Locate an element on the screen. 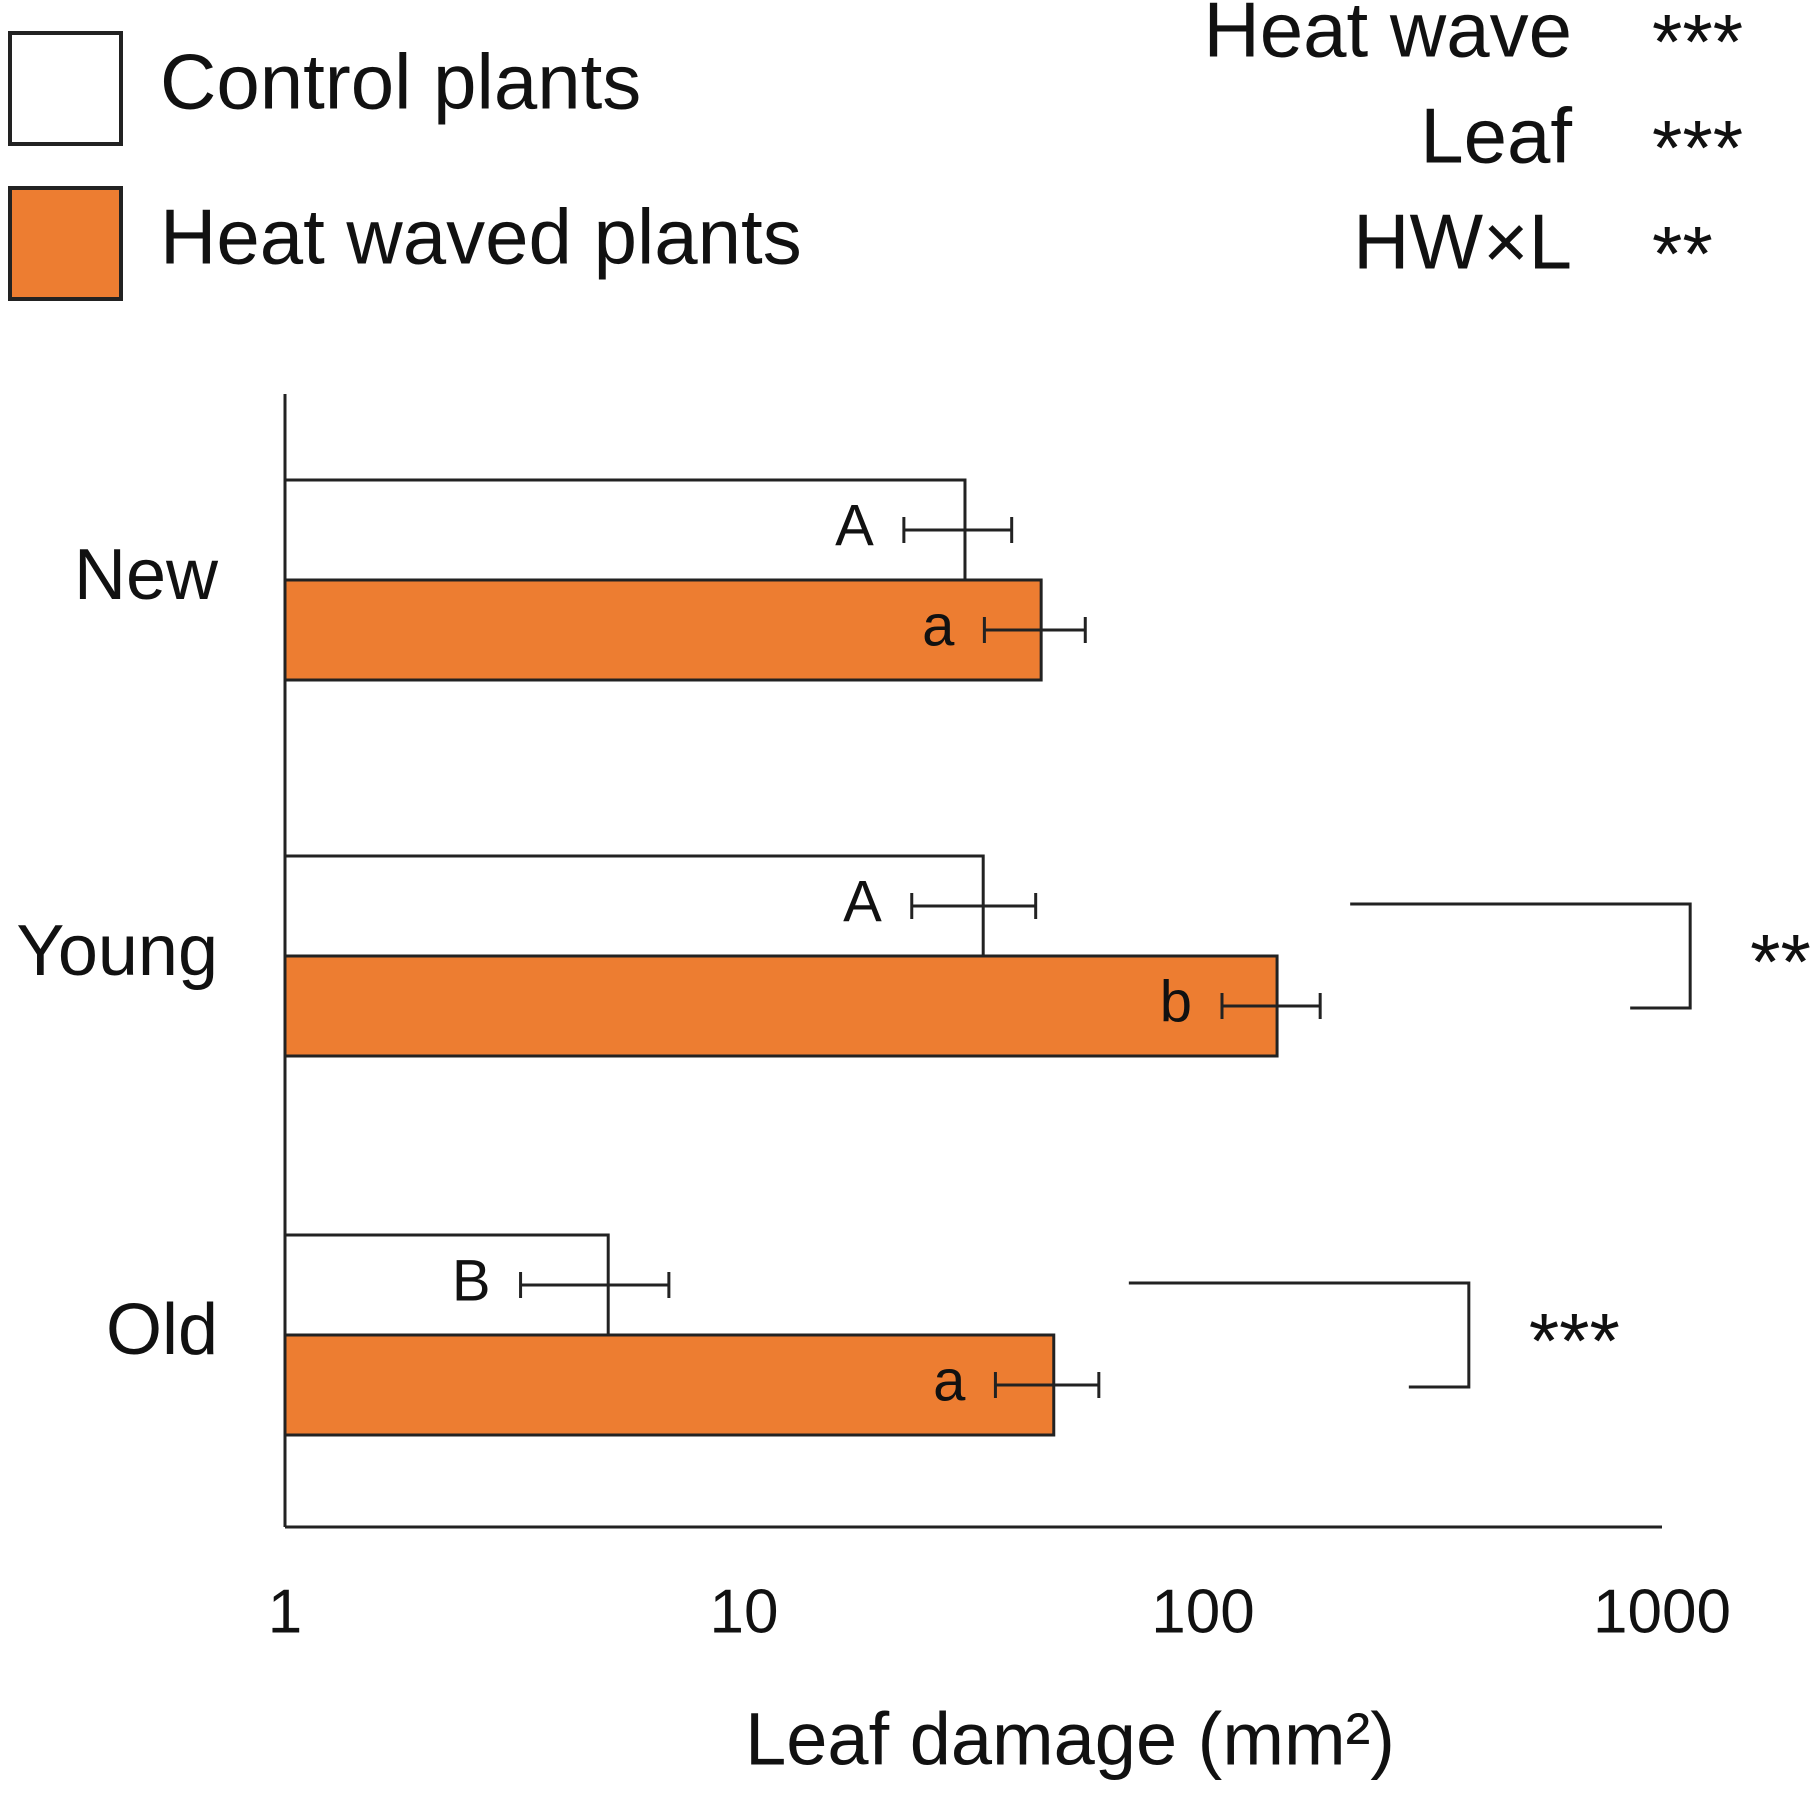 Image resolution: width=1810 pixels, height=1800 pixels. y-tick-label: New is located at coordinates (146, 575).